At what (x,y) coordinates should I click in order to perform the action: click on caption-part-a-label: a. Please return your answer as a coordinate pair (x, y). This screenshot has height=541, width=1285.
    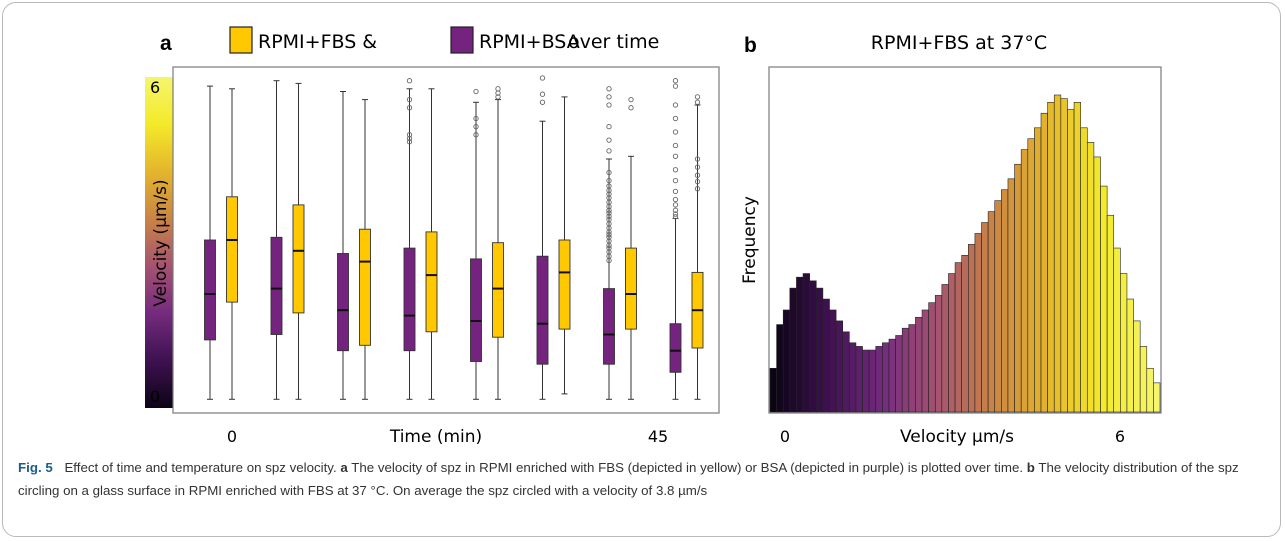
    Looking at the image, I should click on (344, 467).